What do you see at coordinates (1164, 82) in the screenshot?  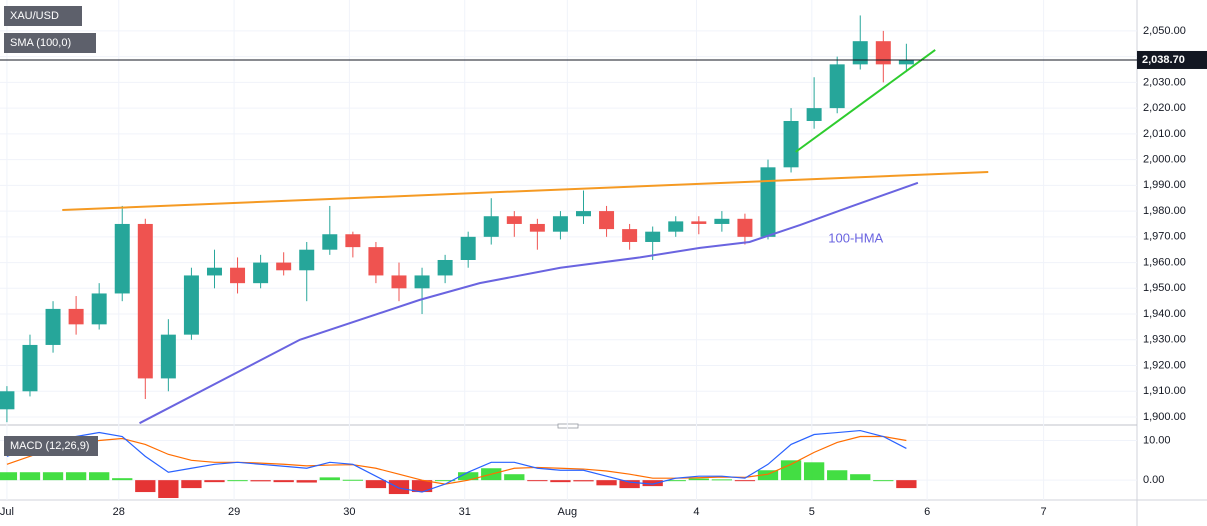 I see `y-tick-label: 2,030.00` at bounding box center [1164, 82].